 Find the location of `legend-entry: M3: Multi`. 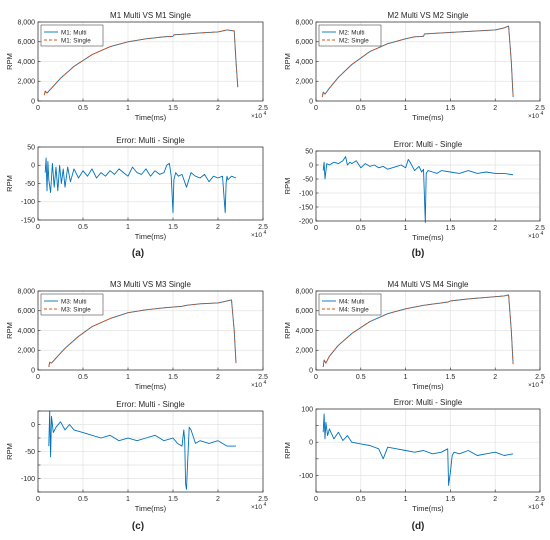

legend-entry: M3: Multi is located at coordinates (74, 301).